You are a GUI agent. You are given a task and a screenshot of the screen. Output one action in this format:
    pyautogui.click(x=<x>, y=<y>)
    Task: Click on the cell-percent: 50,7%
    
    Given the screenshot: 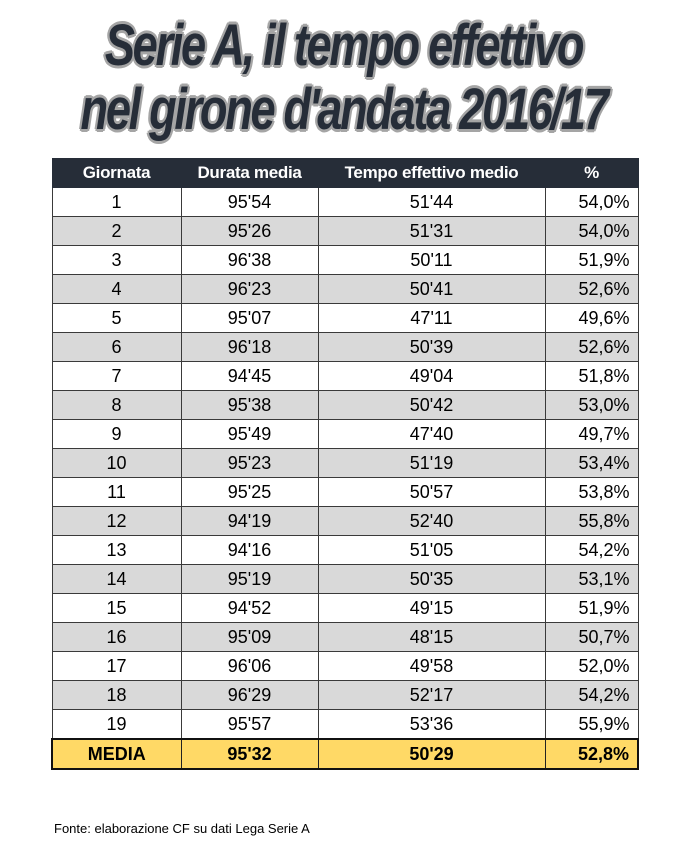 What is the action you would take?
    pyautogui.click(x=591, y=637)
    